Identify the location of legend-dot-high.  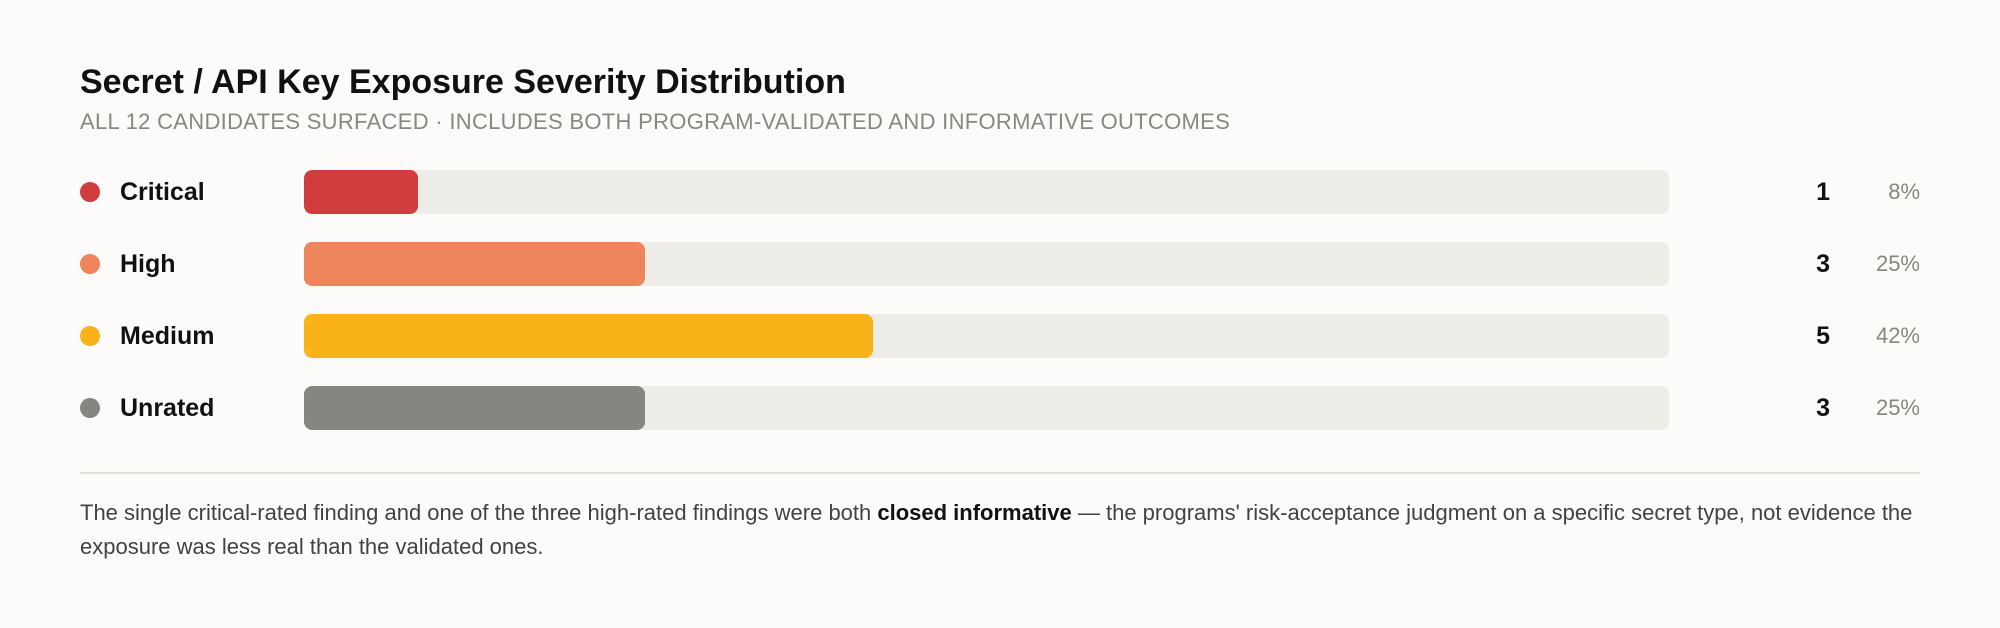
(90, 264).